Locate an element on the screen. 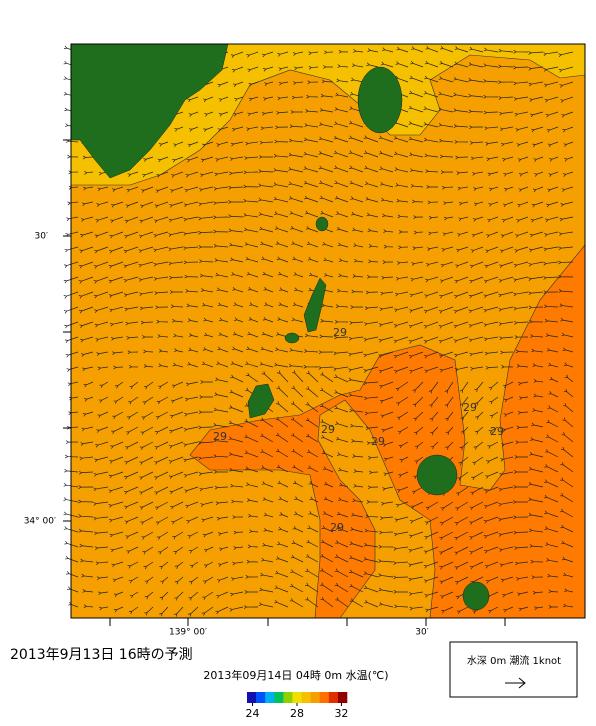 This screenshot has height=726, width=596. island is located at coordinates (315, 305).